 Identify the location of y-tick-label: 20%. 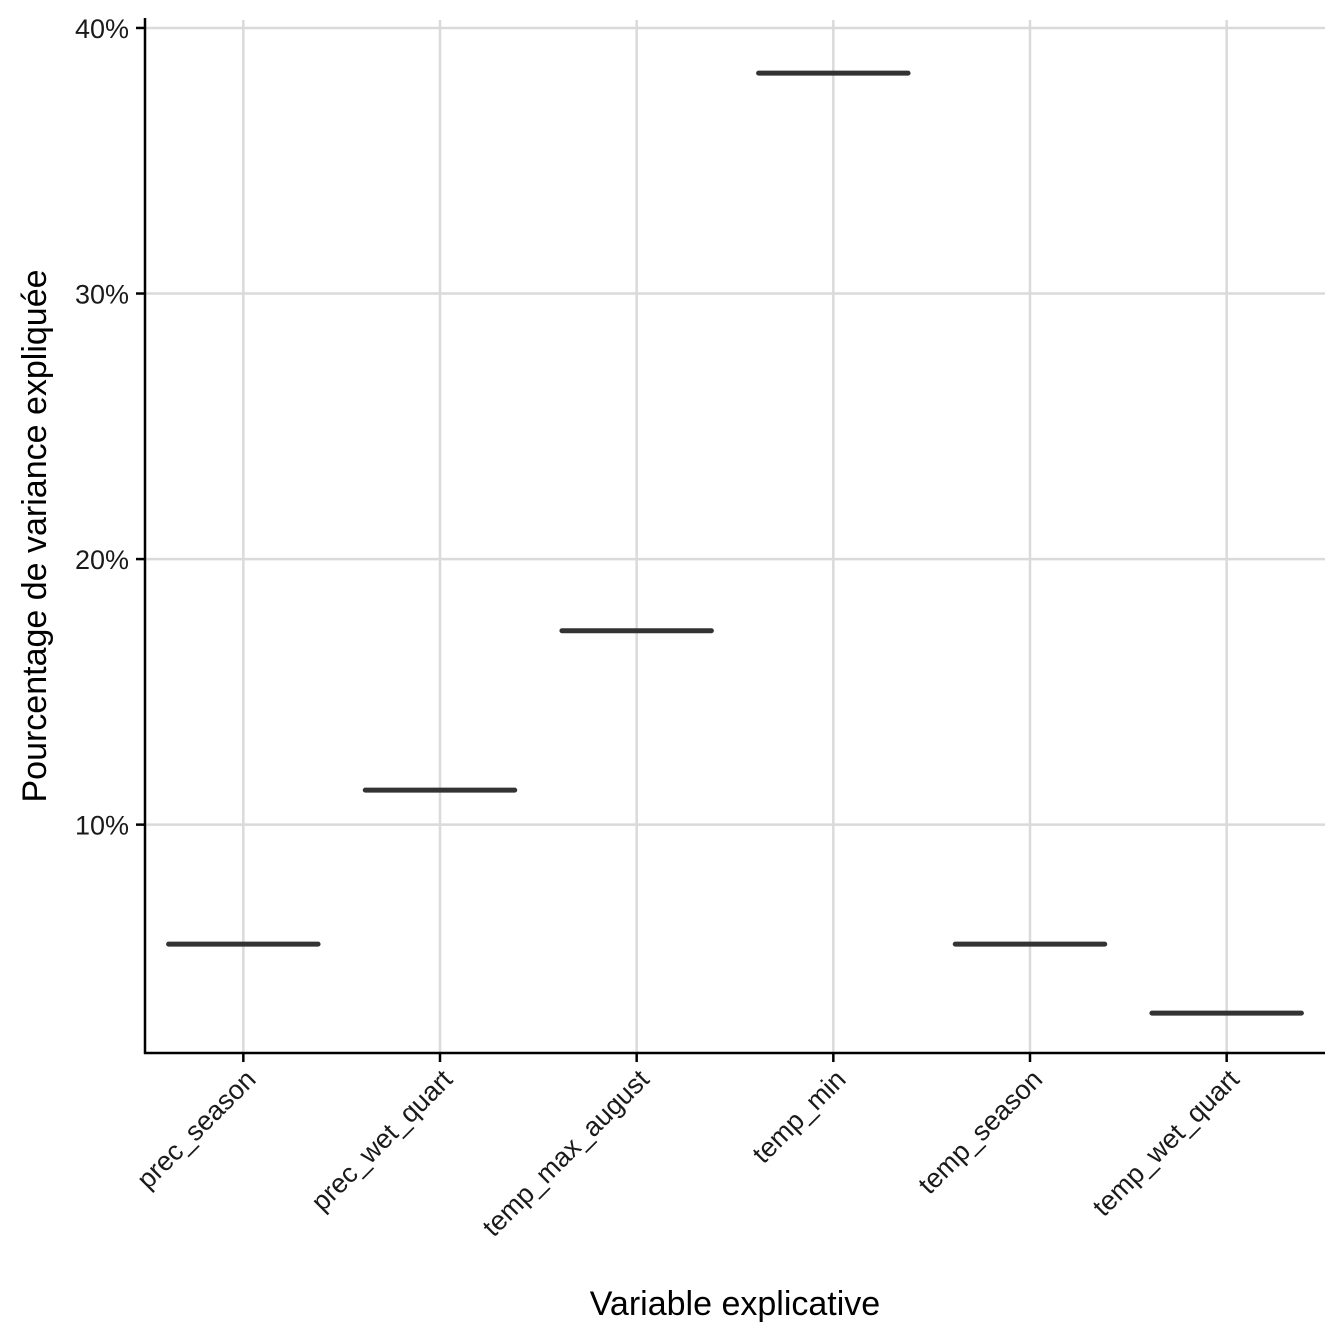
(102, 560).